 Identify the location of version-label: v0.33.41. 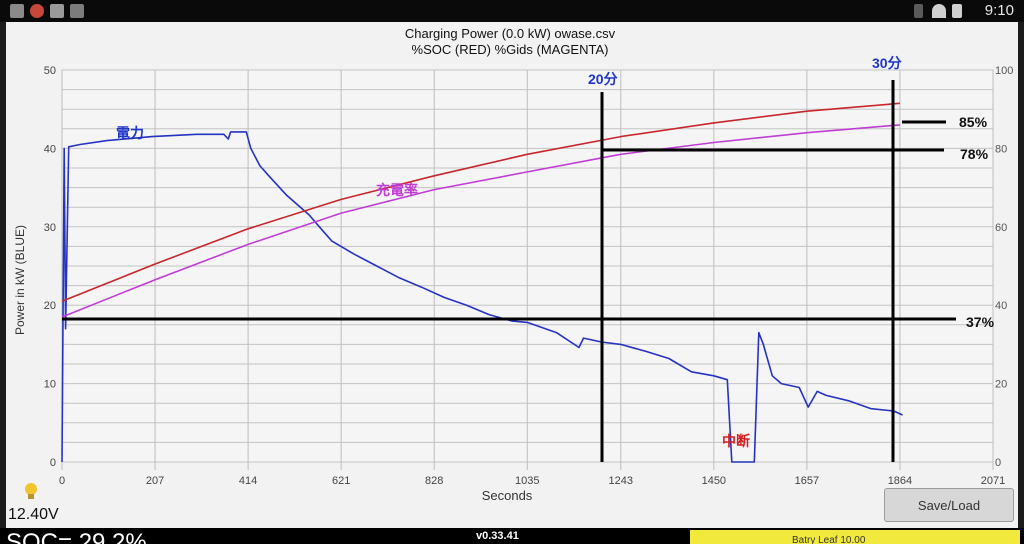
(497, 536).